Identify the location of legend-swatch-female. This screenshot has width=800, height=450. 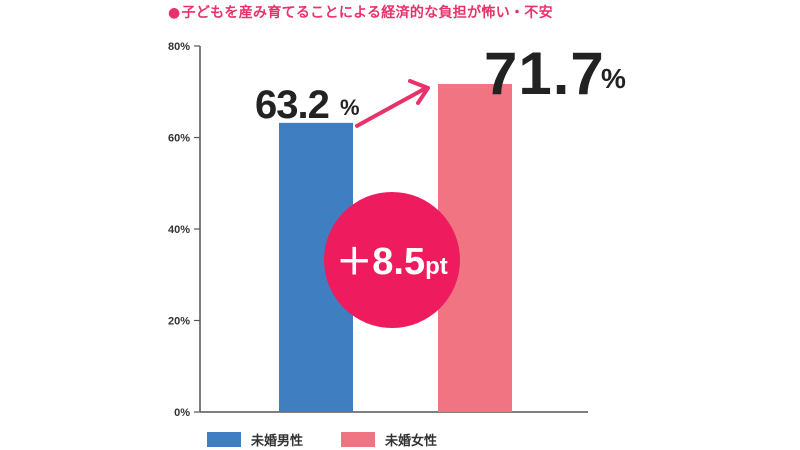
(358, 439).